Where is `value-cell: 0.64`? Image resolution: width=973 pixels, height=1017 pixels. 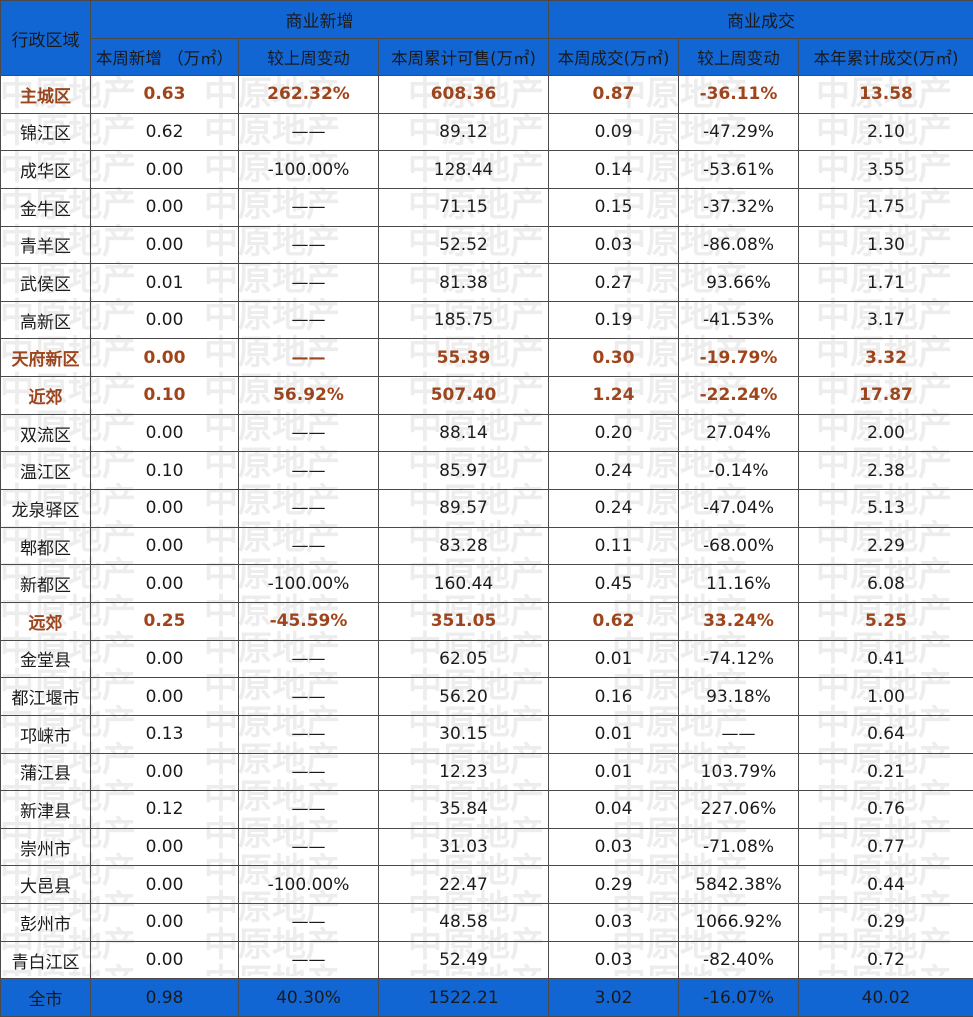 value-cell: 0.64 is located at coordinates (886, 734).